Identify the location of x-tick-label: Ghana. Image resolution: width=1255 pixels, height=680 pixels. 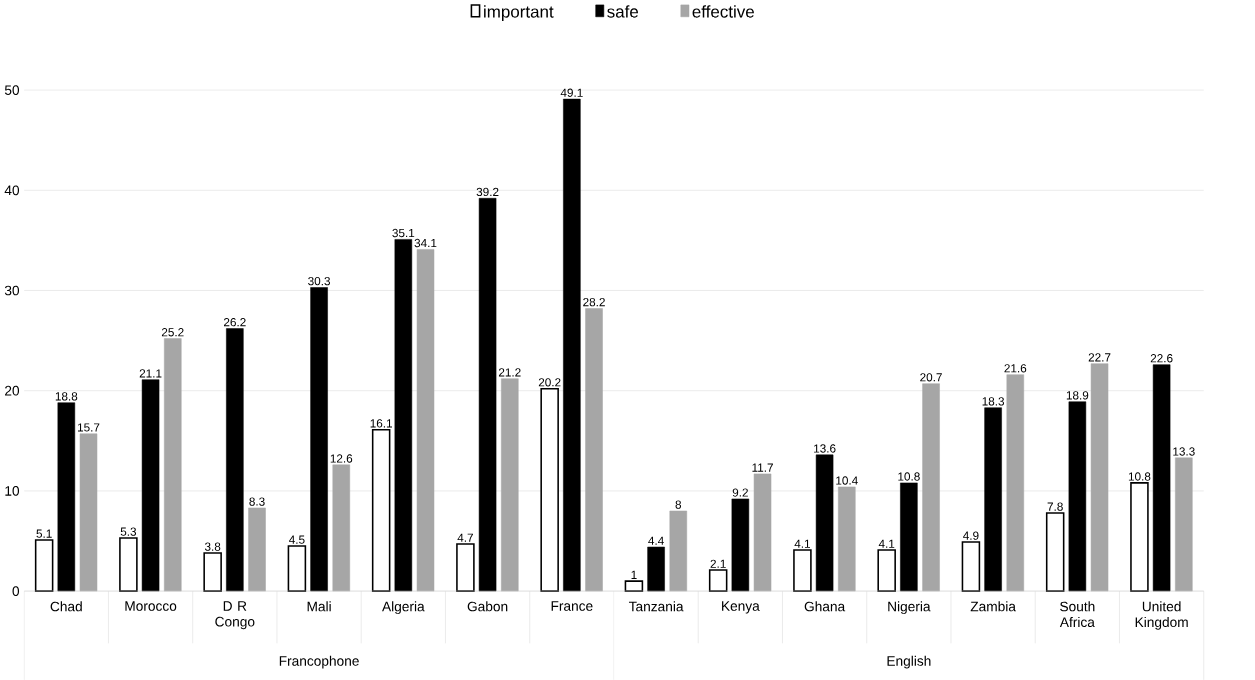
(825, 606).